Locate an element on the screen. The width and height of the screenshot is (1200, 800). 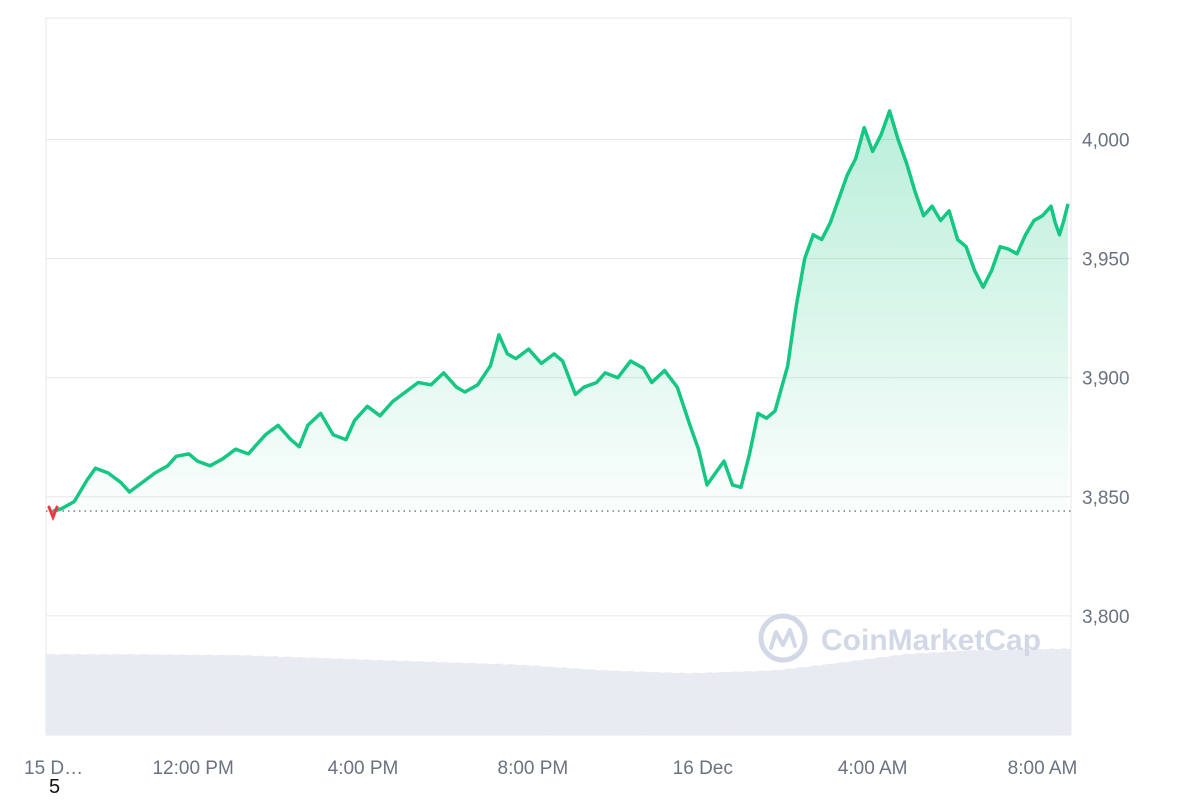
x-tick-label: 8:00 PM is located at coordinates (533, 768).